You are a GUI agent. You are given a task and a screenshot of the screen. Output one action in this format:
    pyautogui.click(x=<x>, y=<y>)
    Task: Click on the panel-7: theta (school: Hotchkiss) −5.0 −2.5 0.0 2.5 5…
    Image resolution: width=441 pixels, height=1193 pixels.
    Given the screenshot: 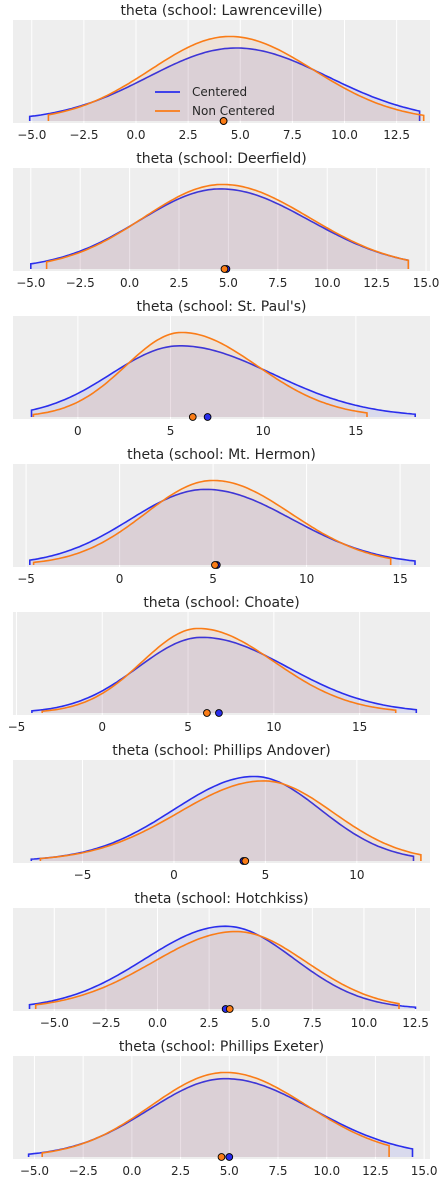 What is the action you would take?
    pyautogui.click(x=221, y=960)
    